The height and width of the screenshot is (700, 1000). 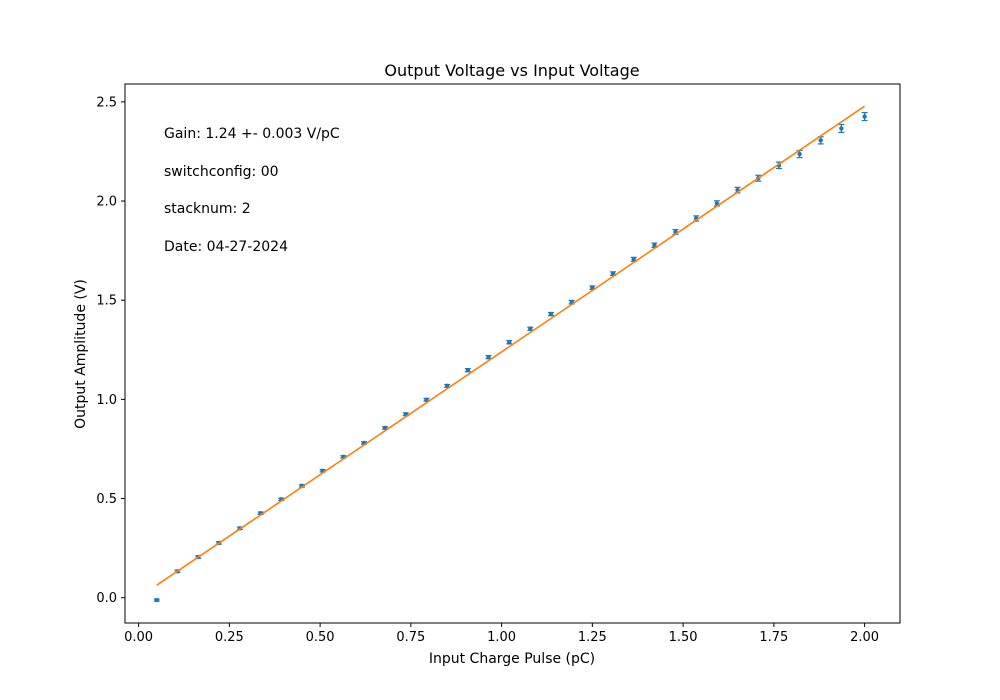 What do you see at coordinates (106, 202) in the screenshot?
I see `y-tick-label: 2.0` at bounding box center [106, 202].